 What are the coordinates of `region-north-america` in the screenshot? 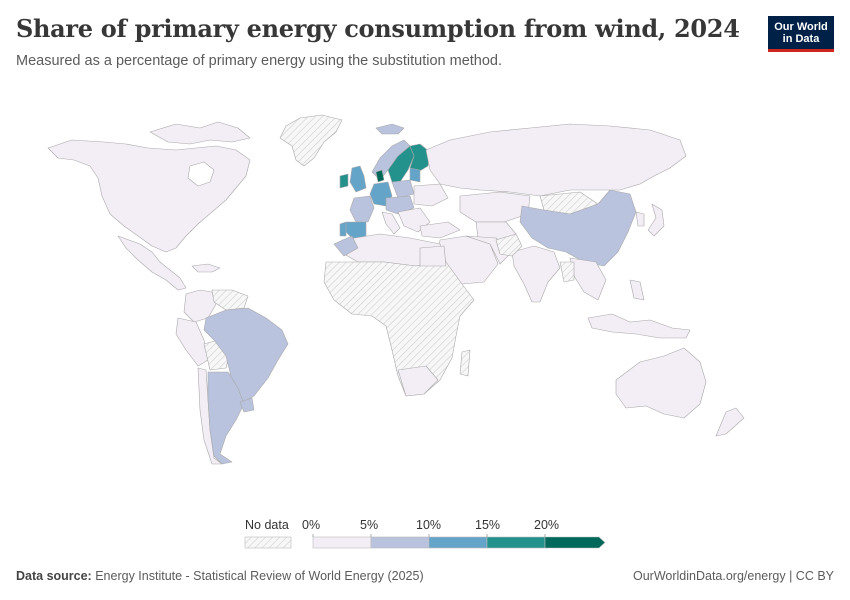 It's located at (149, 196).